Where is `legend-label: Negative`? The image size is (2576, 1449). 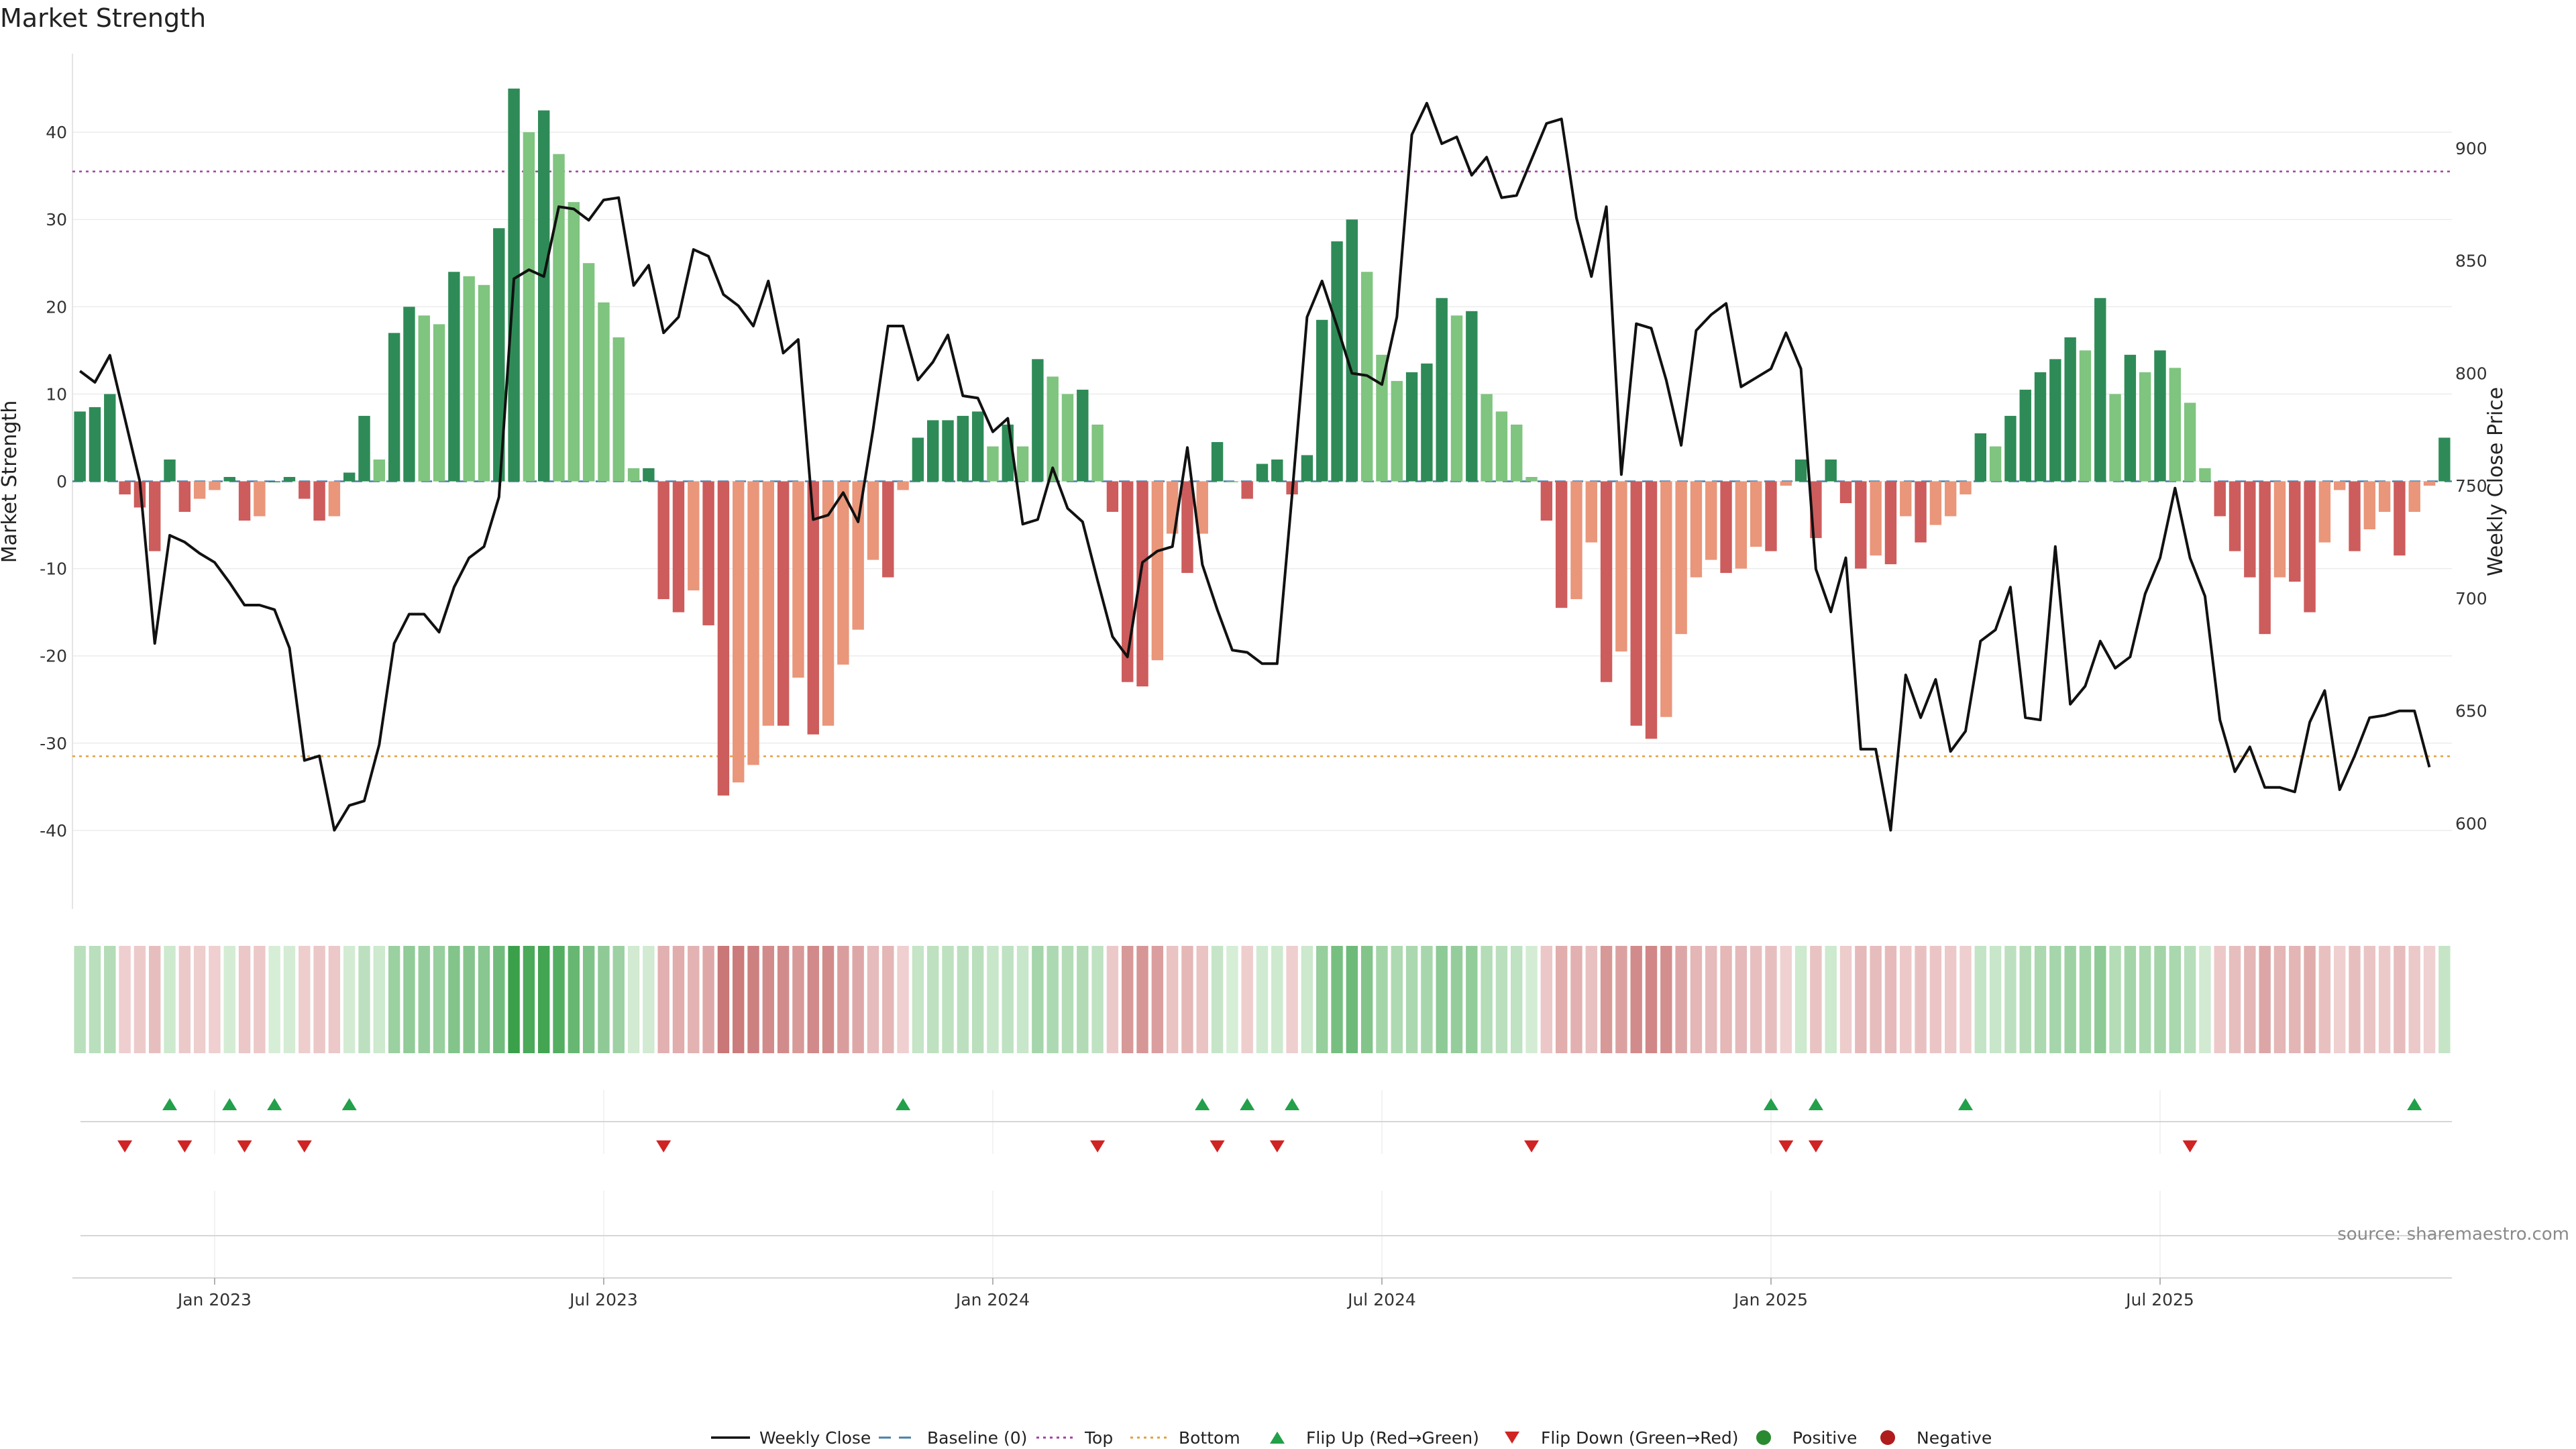 legend-label: Negative is located at coordinates (1954, 1438).